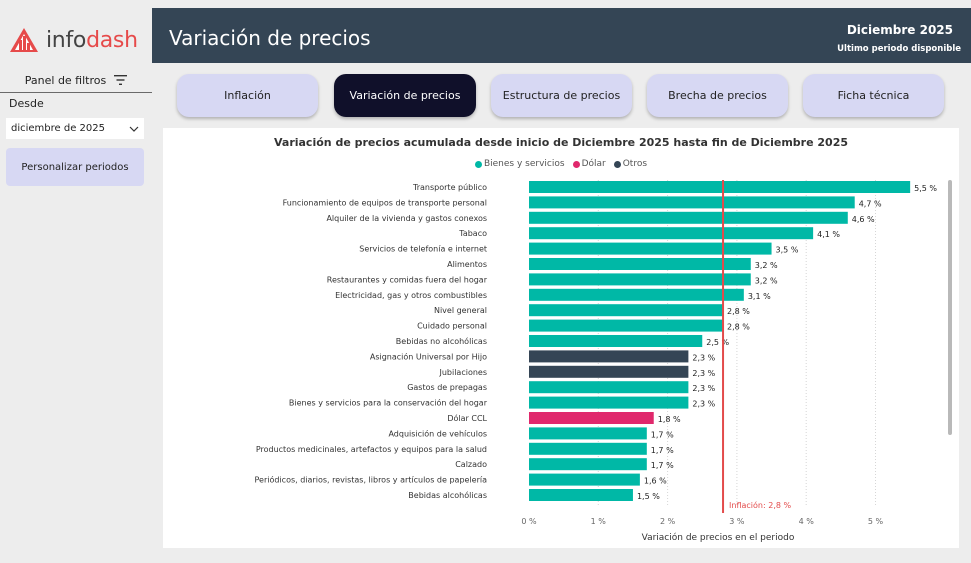 This screenshot has height=563, width=971. What do you see at coordinates (462, 372) in the screenshot?
I see `category-label: Jubilaciones` at bounding box center [462, 372].